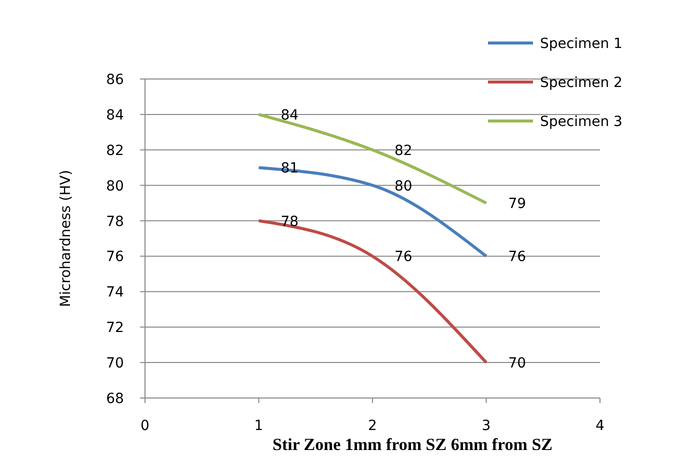 The width and height of the screenshot is (681, 466). Describe the element at coordinates (66, 239) in the screenshot. I see `y-axis-title: Microhardness (HV)` at that location.